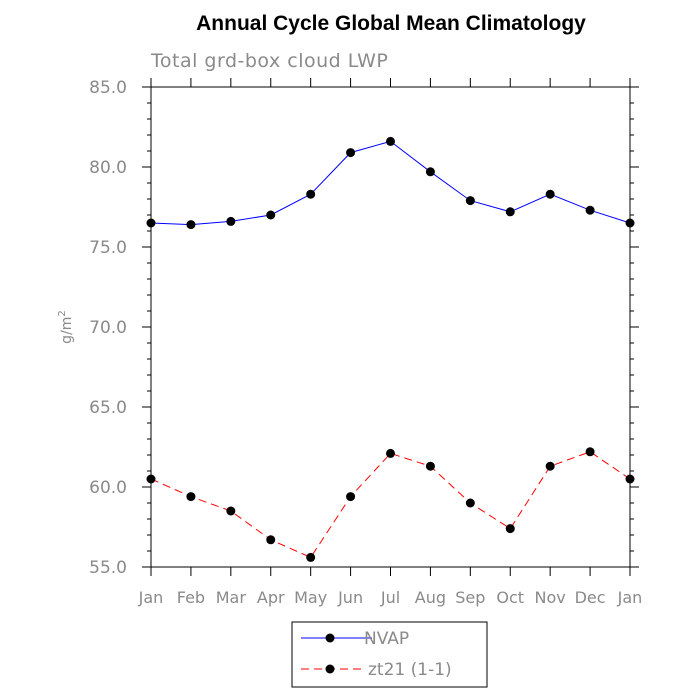 The image size is (700, 700). Describe the element at coordinates (108, 328) in the screenshot. I see `y-tick-label: 70.0` at that location.